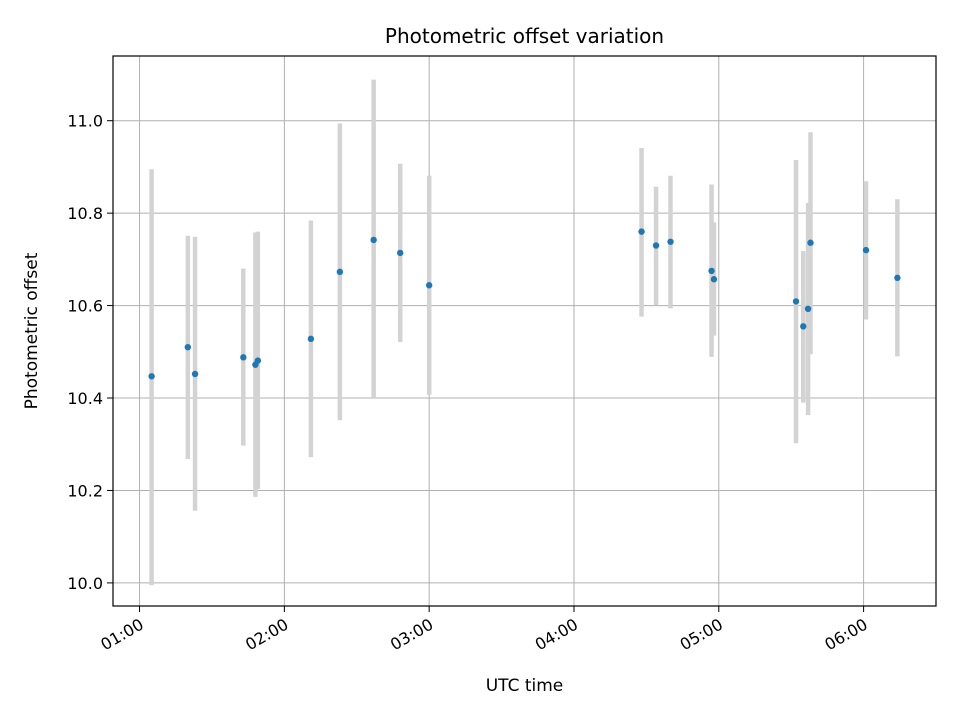  Describe the element at coordinates (525, 686) in the screenshot. I see `x-axis-title: UTC time` at that location.